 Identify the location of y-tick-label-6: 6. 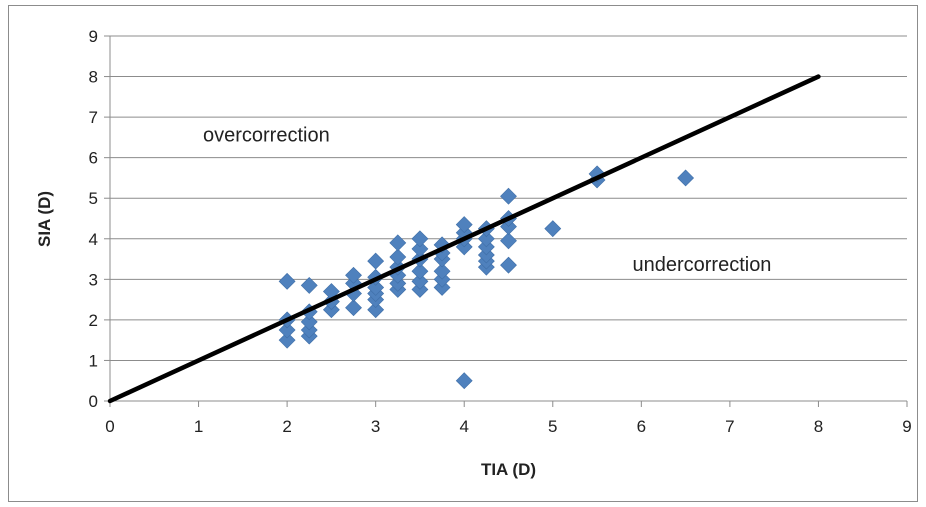
(93, 158).